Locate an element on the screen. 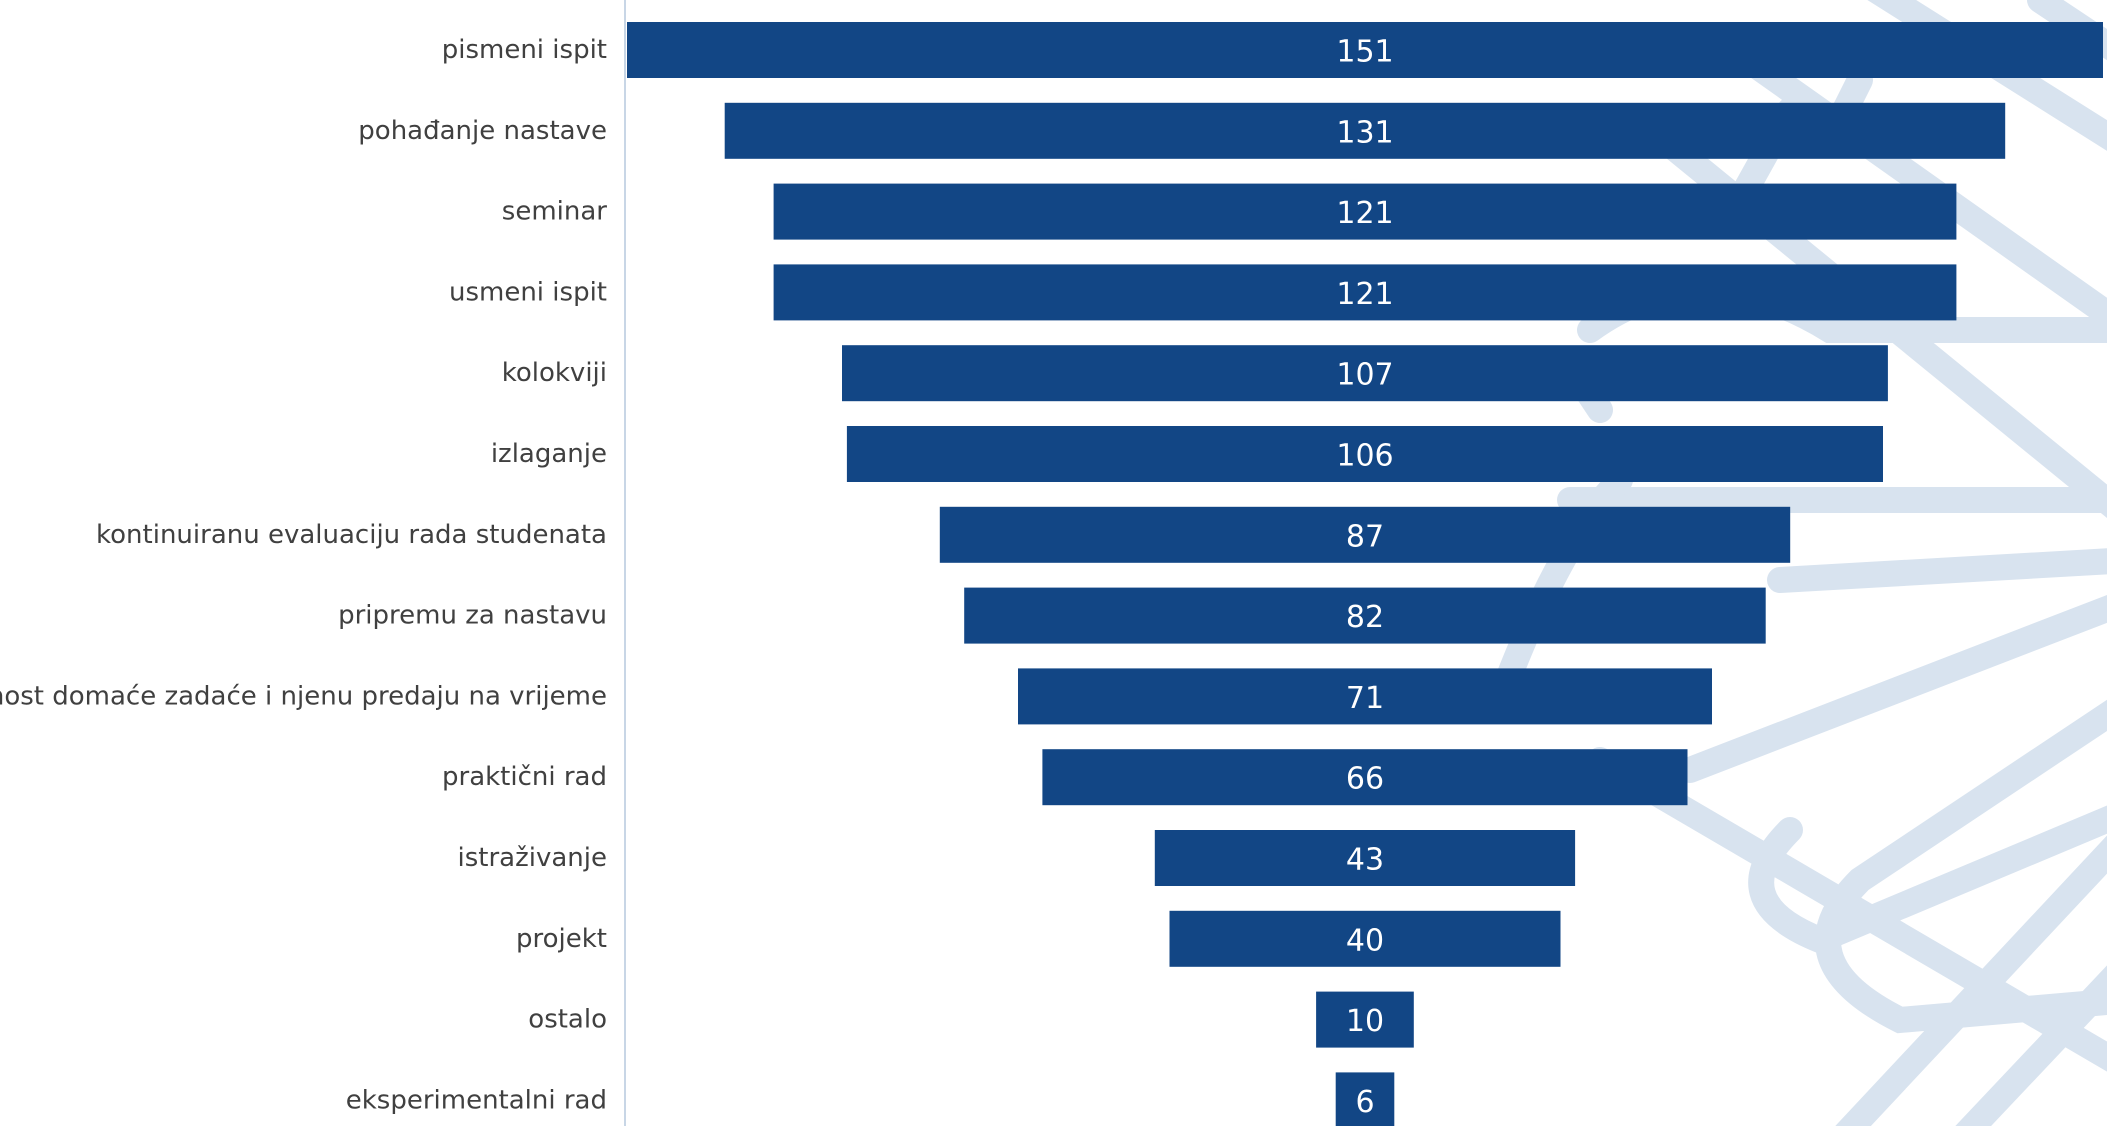 This screenshot has width=2107, height=1126. value-label-2: 121 is located at coordinates (1364, 213).